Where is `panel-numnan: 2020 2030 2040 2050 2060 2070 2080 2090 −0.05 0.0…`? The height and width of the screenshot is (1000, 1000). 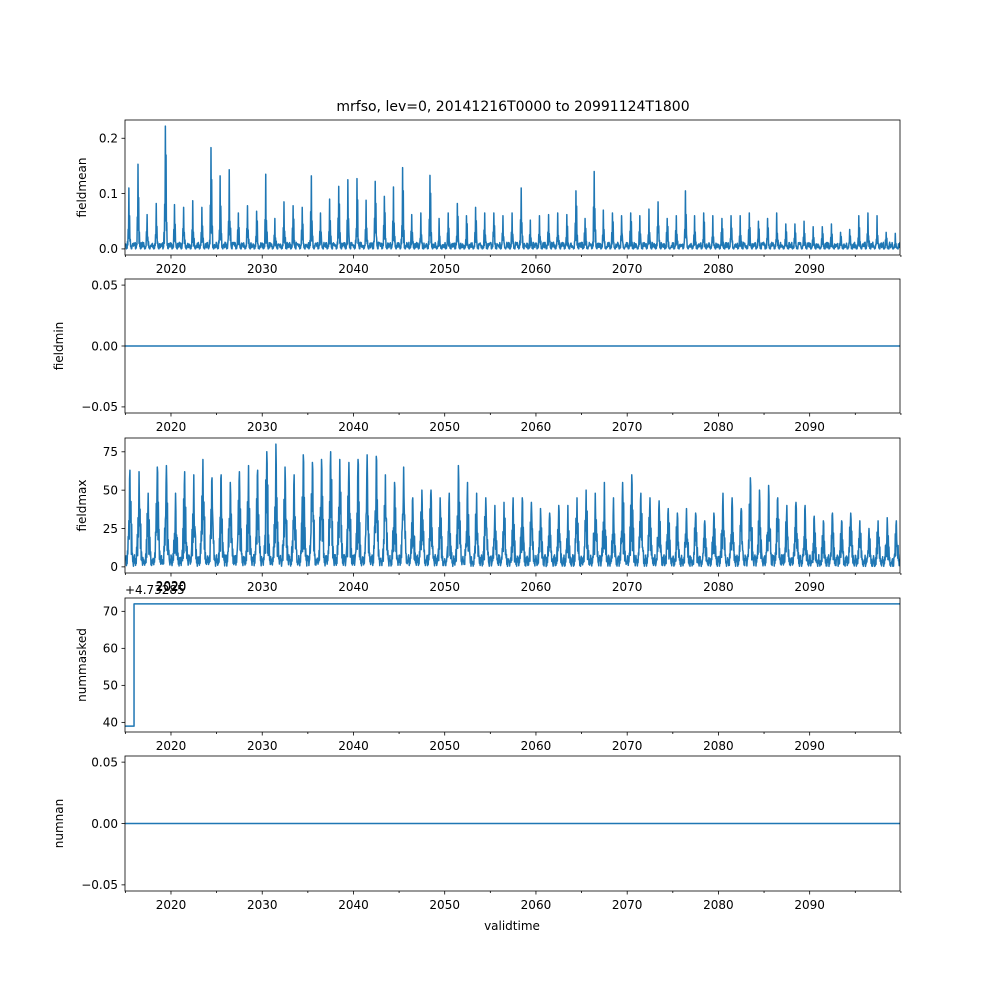
panel-numnan: 2020 2030 2040 2050 2060 2070 2080 2090 −0.05 0.0… is located at coordinates (477, 833).